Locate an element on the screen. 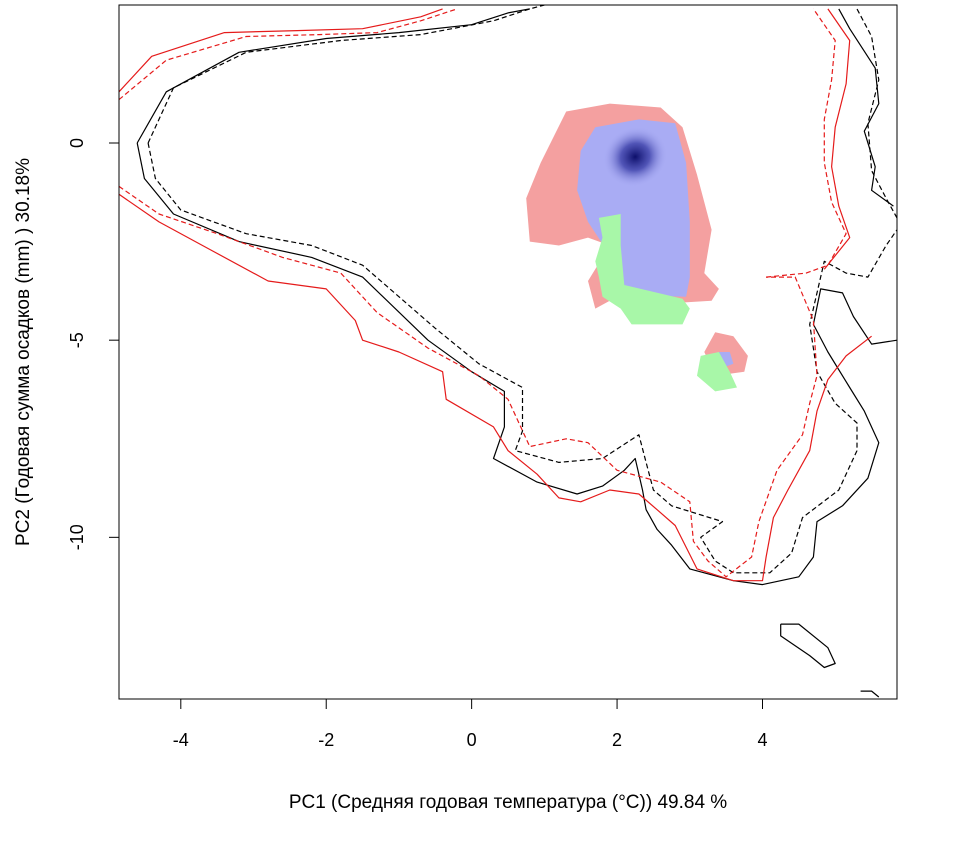 The width and height of the screenshot is (960, 846). y-axis-title: PC2 (Годовая сумма осадков (mm) ) 30.18% is located at coordinates (23, 352).